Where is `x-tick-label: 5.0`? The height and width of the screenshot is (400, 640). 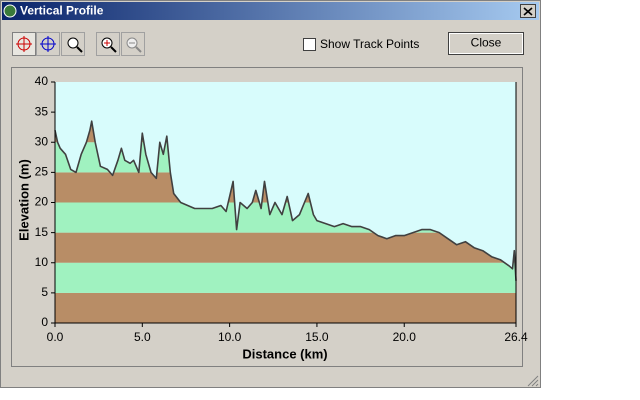
x-tick-label: 5.0 is located at coordinates (142, 337).